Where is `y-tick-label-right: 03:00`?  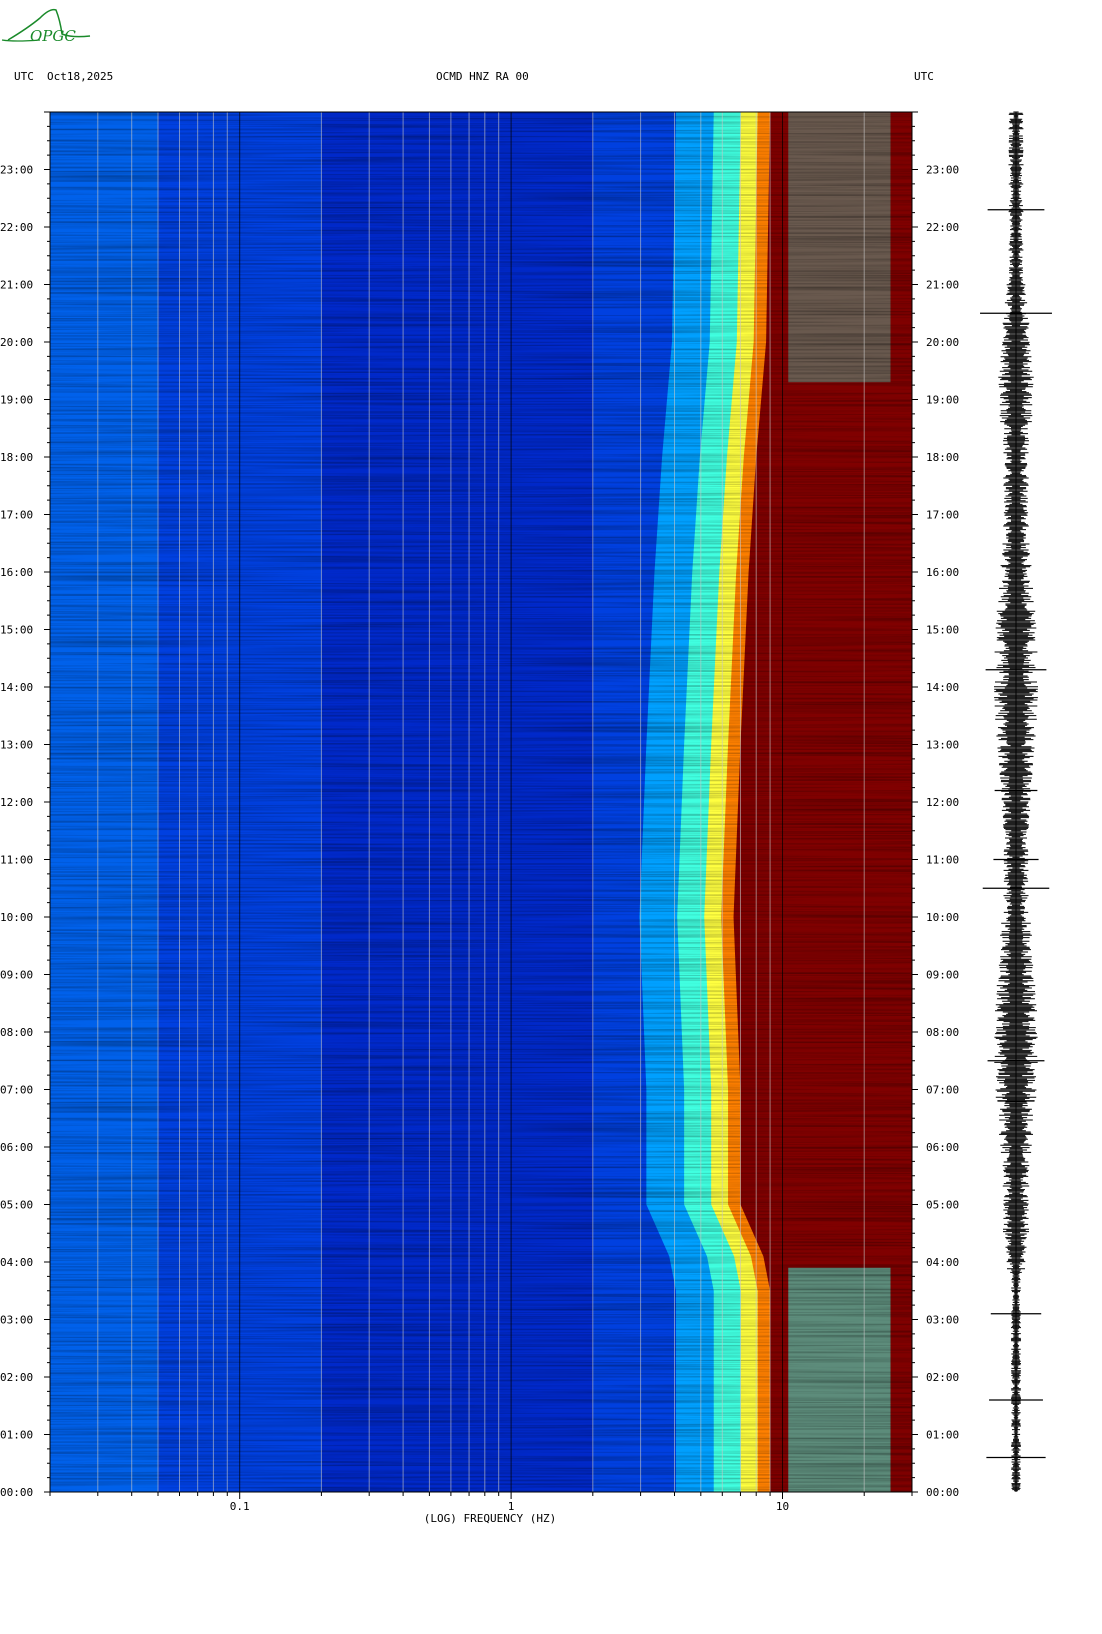 y-tick-label-right: 03:00 is located at coordinates (942, 1320).